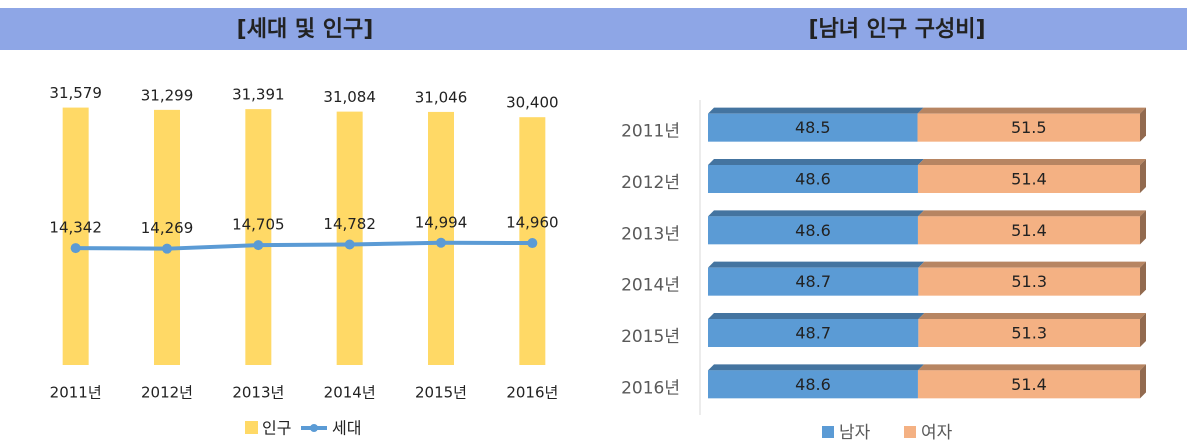 This screenshot has width=1187, height=443. What do you see at coordinates (441, 393) in the screenshot?
I see `x-tick-label: 2015년` at bounding box center [441, 393].